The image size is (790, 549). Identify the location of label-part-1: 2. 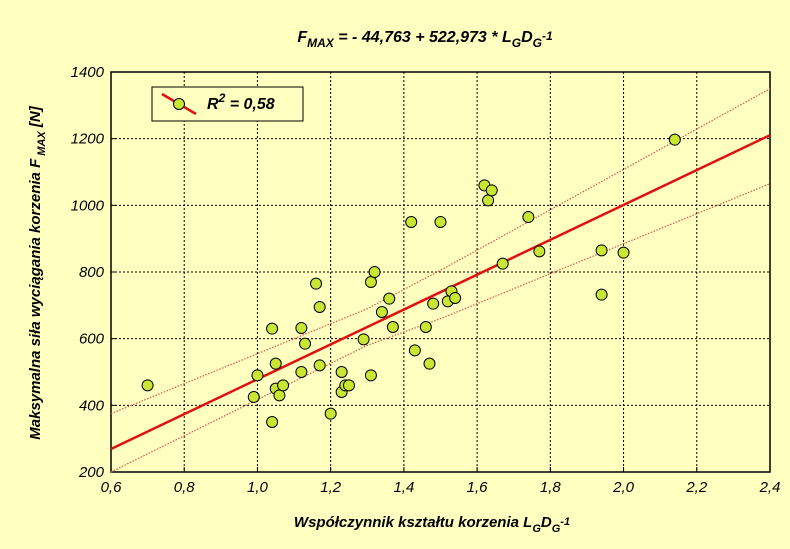
(222, 98).